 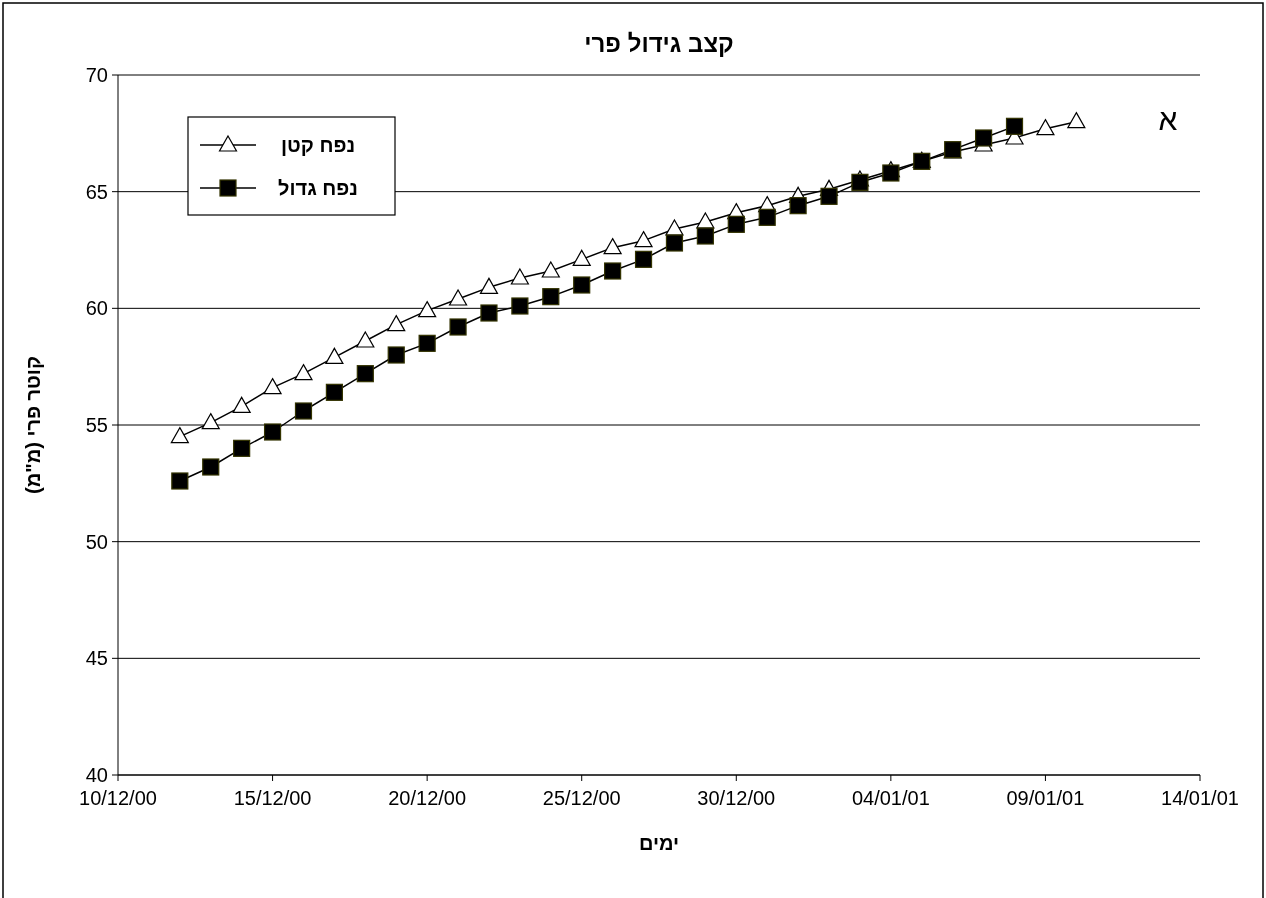 I want to click on y-tick-label: 45, so click(x=96, y=658).